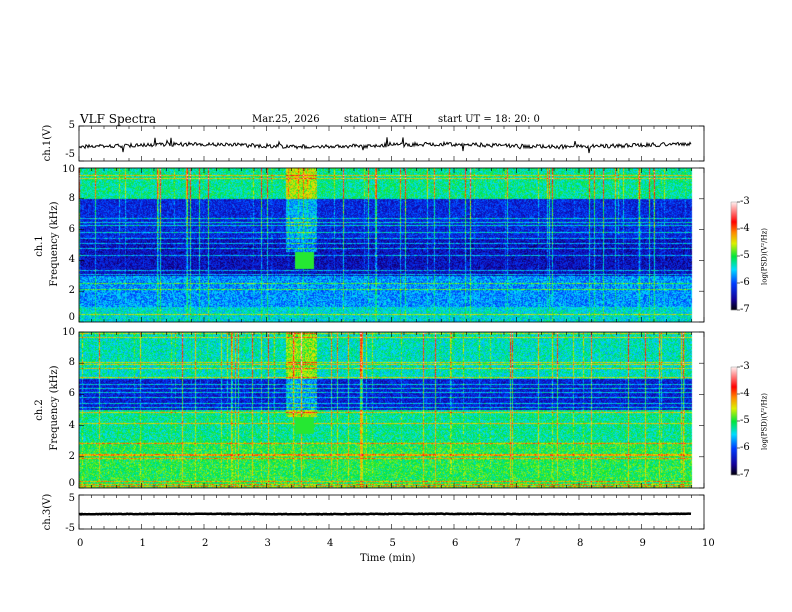  What do you see at coordinates (708, 543) in the screenshot?
I see `x-tick-label: 10` at bounding box center [708, 543].